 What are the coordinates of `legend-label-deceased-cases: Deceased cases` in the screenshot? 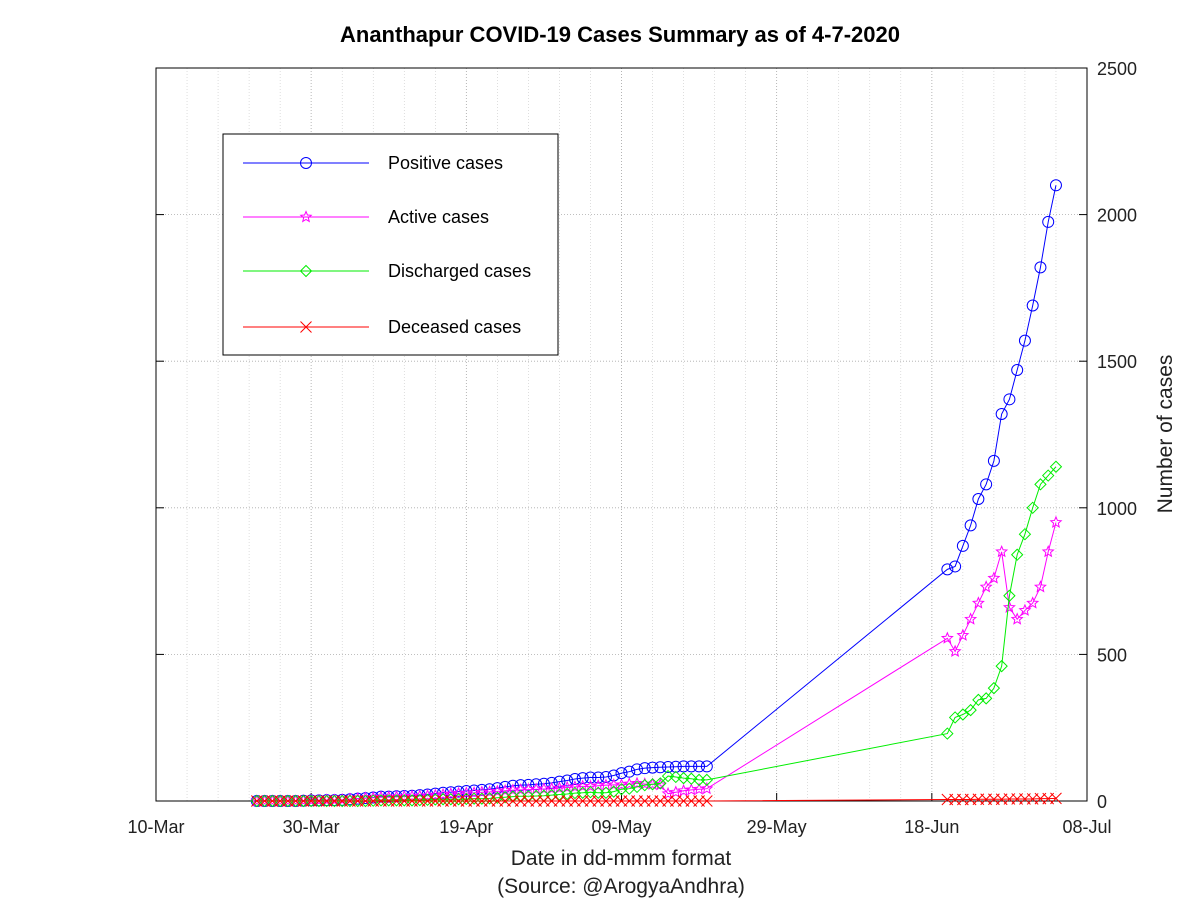 It's located at (454, 327).